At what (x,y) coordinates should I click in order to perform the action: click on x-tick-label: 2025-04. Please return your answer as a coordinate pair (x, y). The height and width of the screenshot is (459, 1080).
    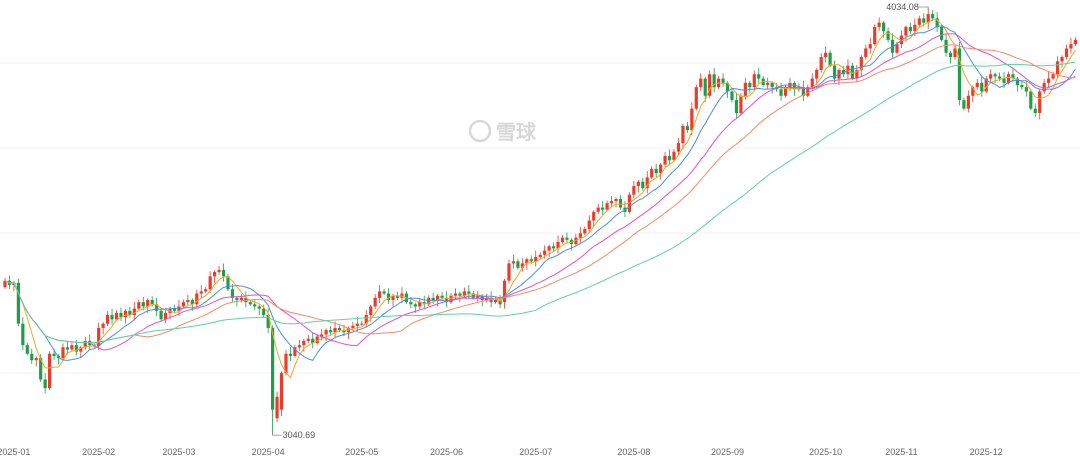
    Looking at the image, I should click on (268, 452).